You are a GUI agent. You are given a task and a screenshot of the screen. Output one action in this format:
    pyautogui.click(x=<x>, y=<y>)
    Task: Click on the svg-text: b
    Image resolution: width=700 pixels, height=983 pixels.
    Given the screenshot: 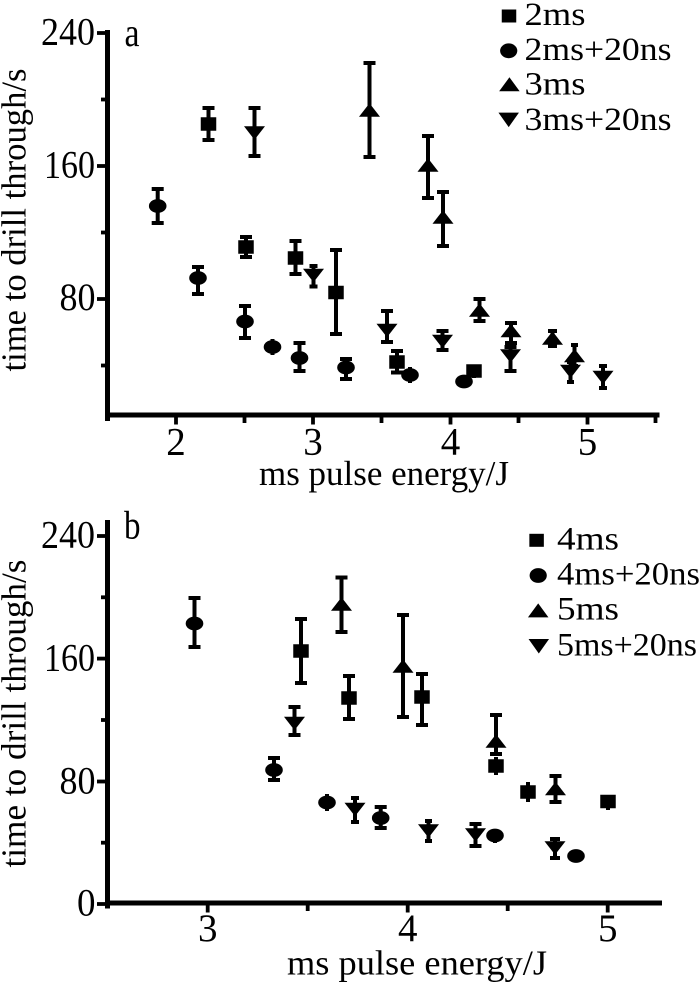 What is the action you would take?
    pyautogui.click(x=132, y=525)
    